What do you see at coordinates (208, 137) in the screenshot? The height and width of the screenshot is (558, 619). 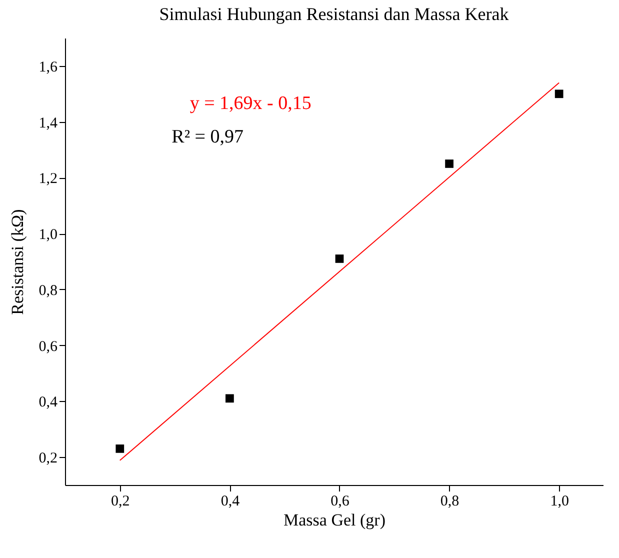 I see `annotation: R² = 0,97` at bounding box center [208, 137].